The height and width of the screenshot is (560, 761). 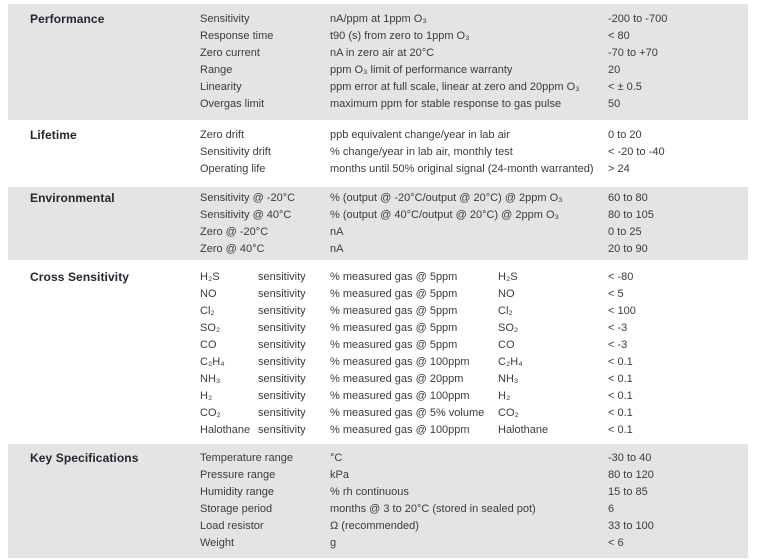 I want to click on gas-cell: NO, so click(x=208, y=294).